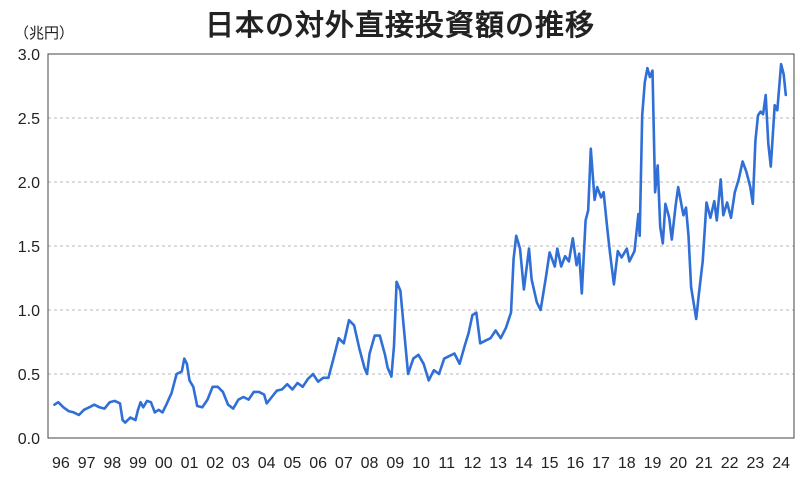 The width and height of the screenshot is (800, 477). Describe the element at coordinates (627, 463) in the screenshot. I see `x-tick-label: 18` at that location.